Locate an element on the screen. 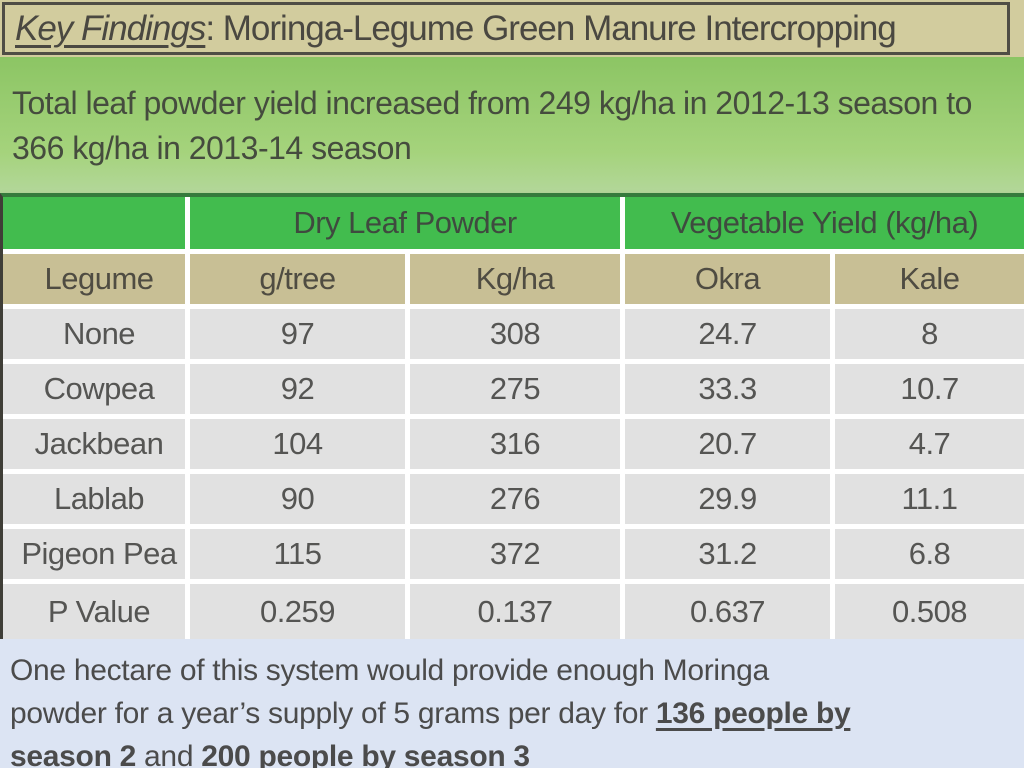  footer-highlight: season 2 is located at coordinates (73, 754).